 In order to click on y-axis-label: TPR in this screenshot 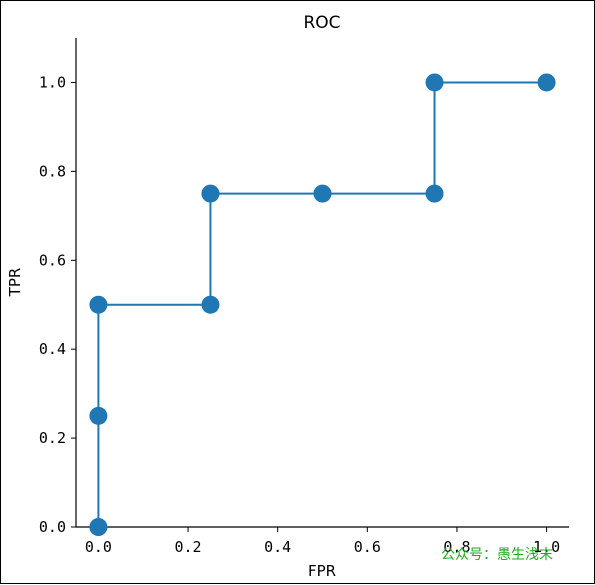, I will do `click(15, 283)`.